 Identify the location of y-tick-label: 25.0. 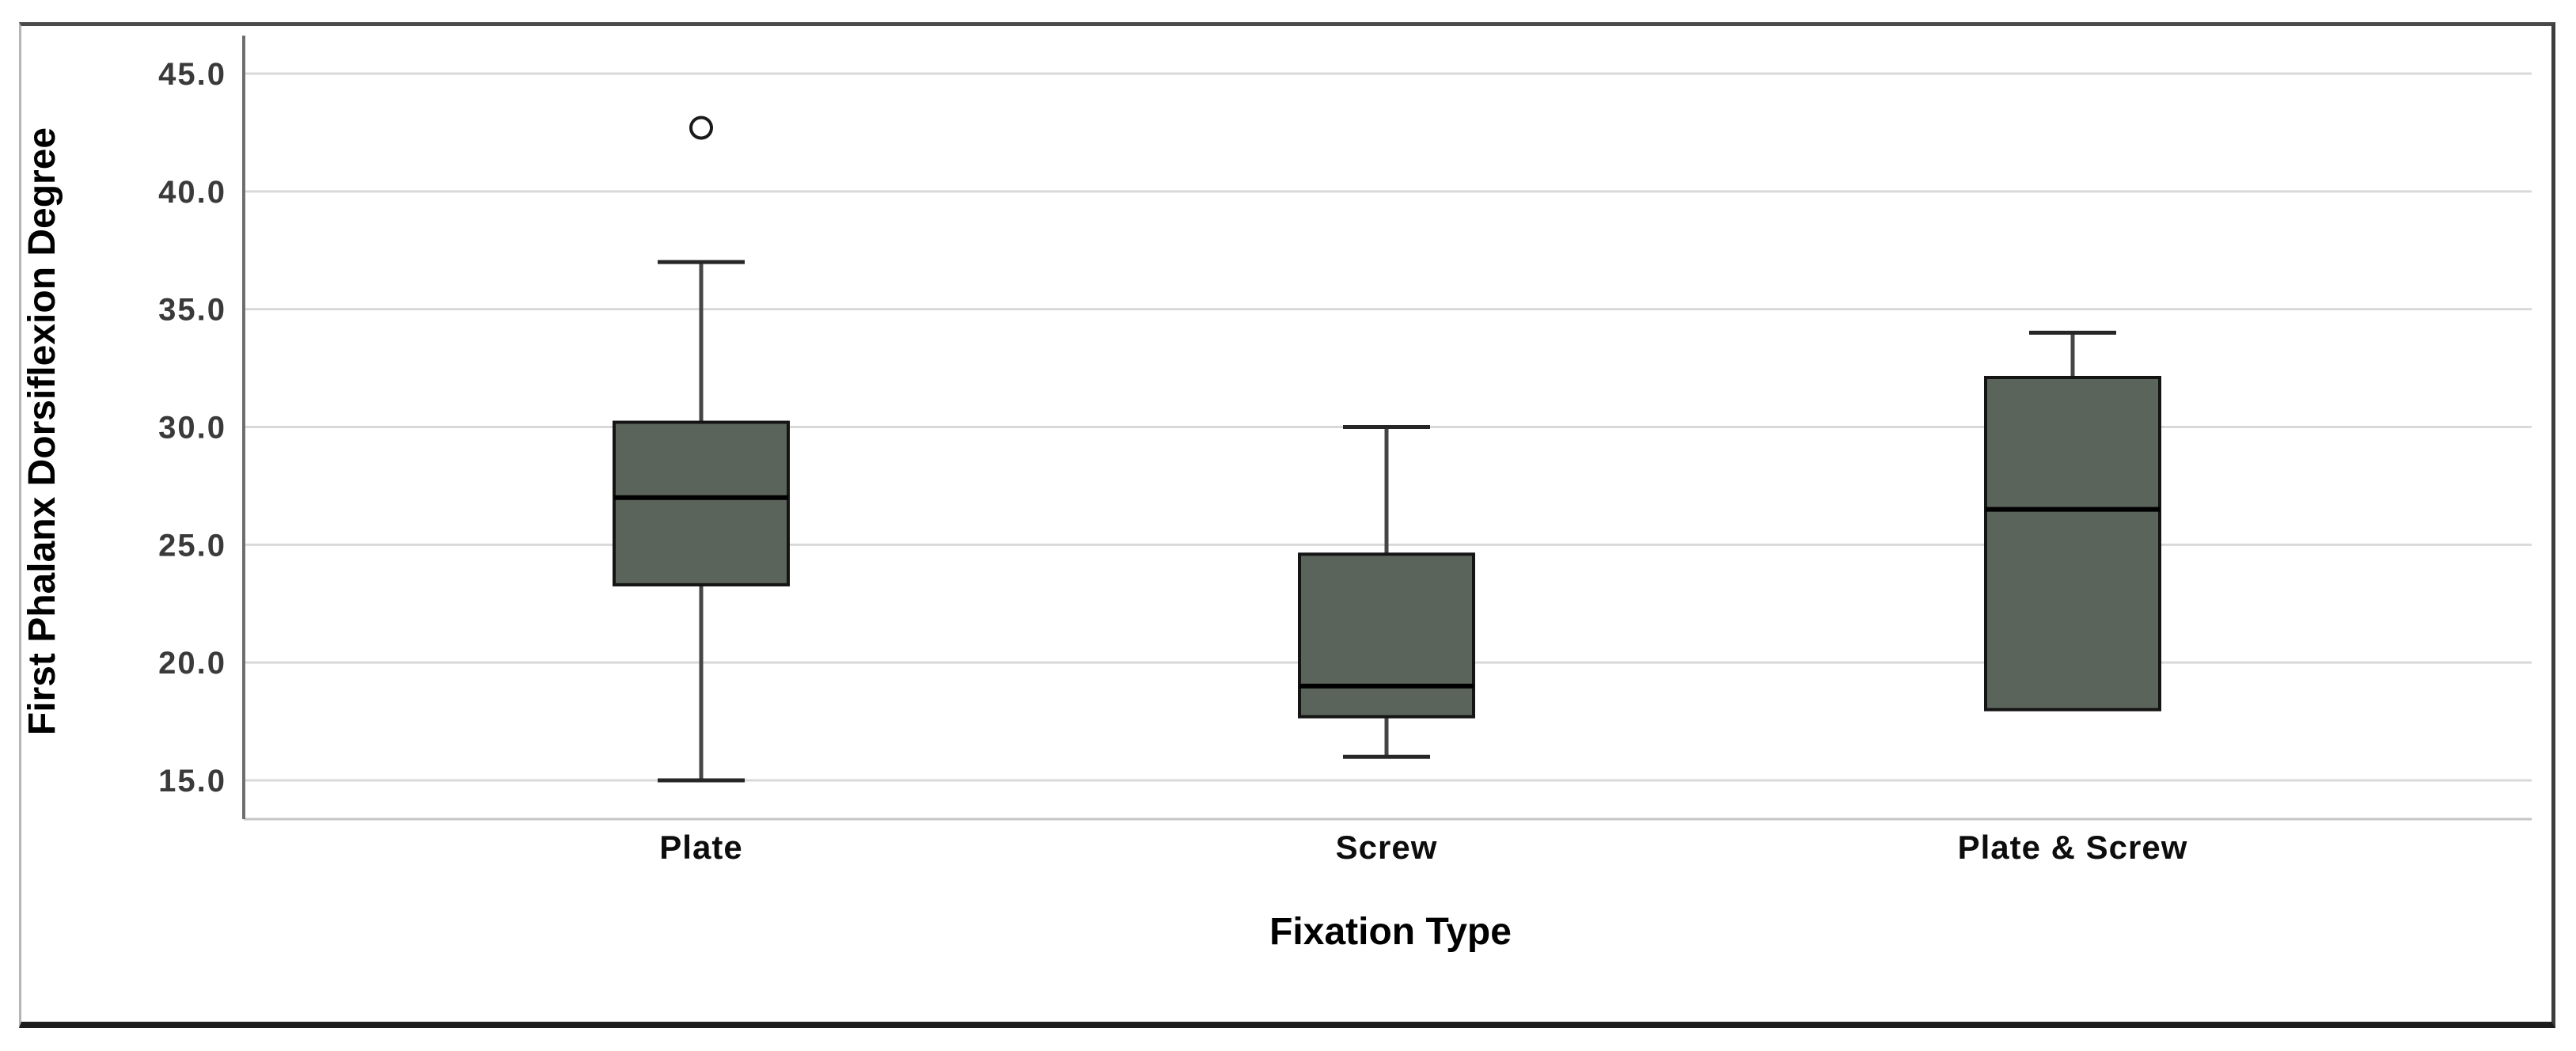
(192, 545).